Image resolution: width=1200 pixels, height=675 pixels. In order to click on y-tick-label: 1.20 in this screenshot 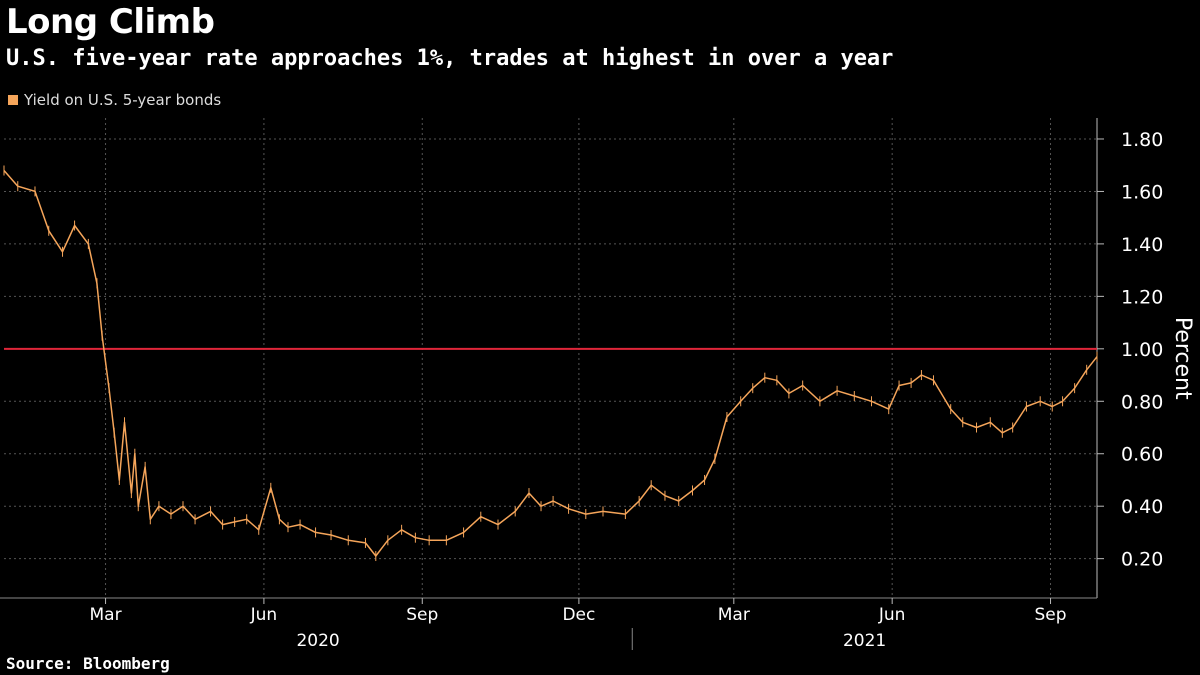, I will do `click(1142, 297)`.